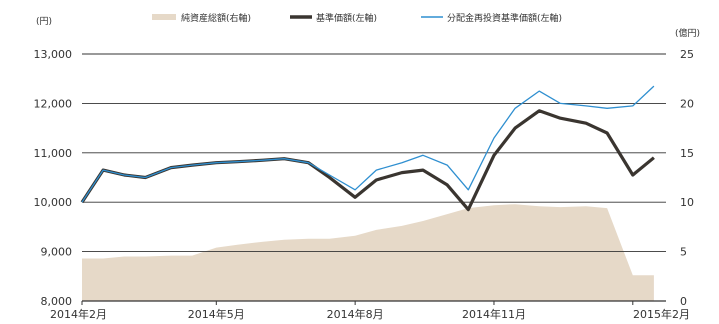 The image size is (719, 324). I want to click on legend-label-nav: 基準価額(左軸), so click(346, 18).